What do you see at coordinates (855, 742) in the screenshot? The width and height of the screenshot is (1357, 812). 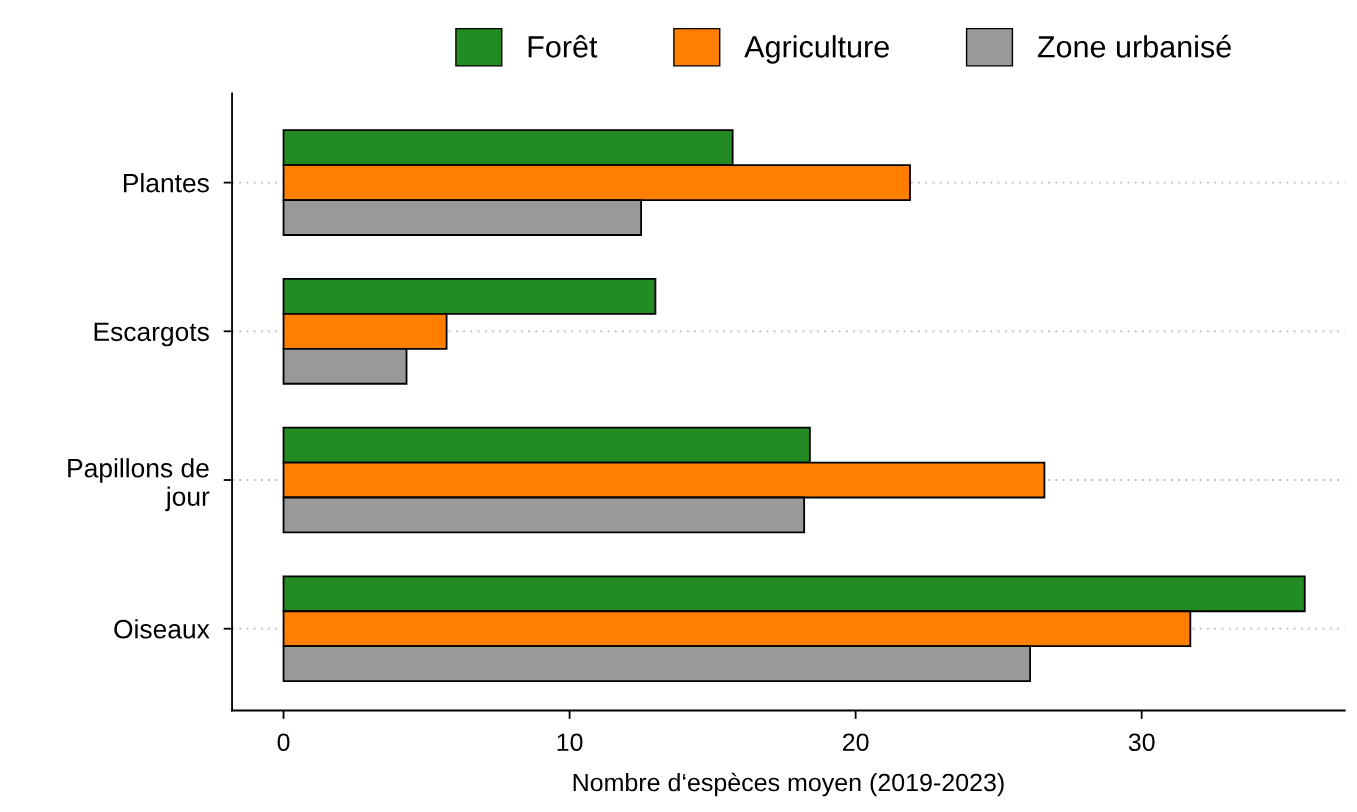 I see `x-tick-label: 20` at bounding box center [855, 742].